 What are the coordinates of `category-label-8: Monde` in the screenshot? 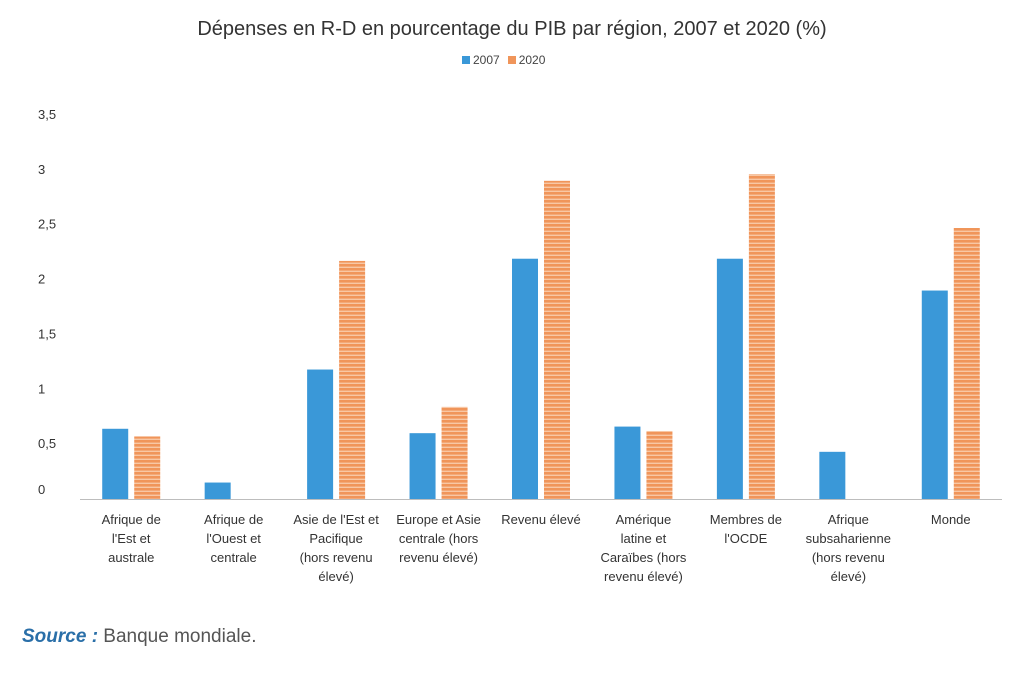 It's located at (951, 519).